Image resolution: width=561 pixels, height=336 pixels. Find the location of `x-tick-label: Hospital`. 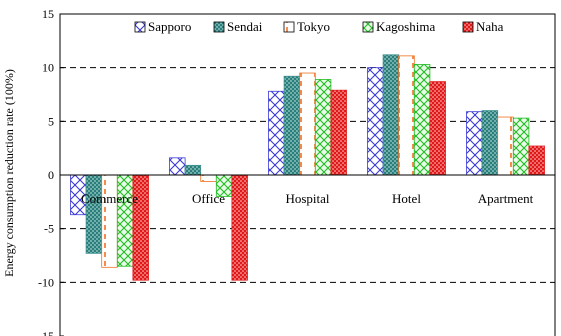

x-tick-label: Hospital is located at coordinates (307, 198).